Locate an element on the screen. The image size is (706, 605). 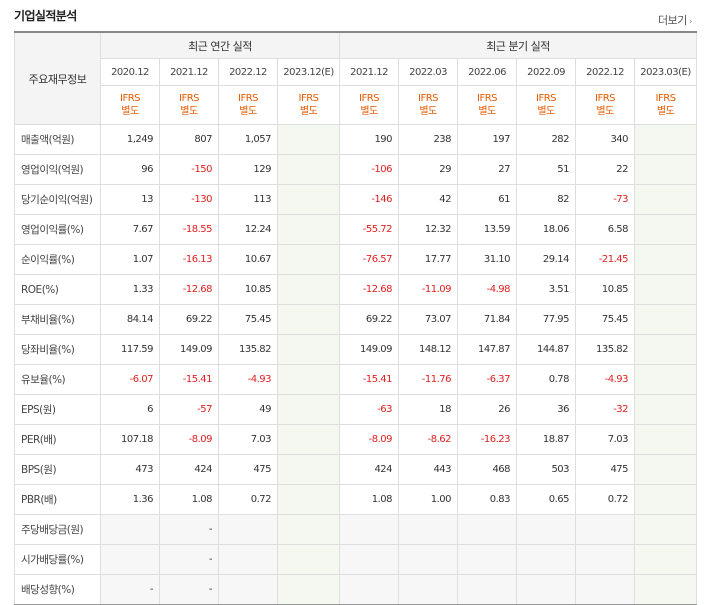
table-cell: 96 is located at coordinates (130, 169).